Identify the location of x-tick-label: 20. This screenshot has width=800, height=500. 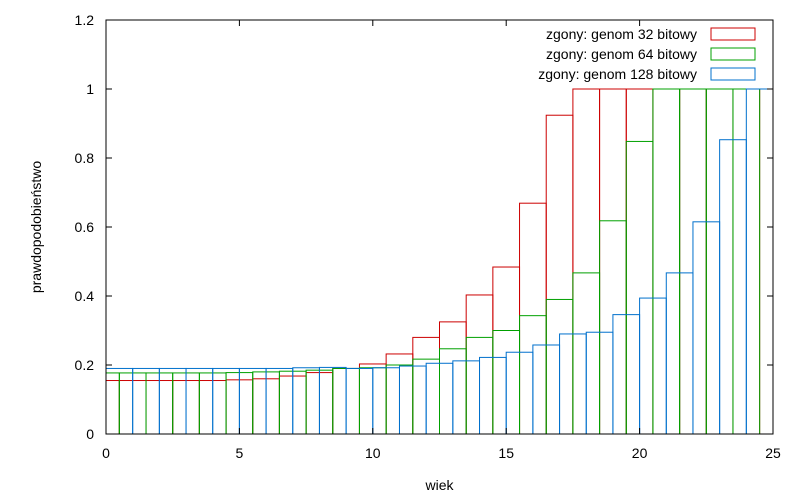
(640, 453).